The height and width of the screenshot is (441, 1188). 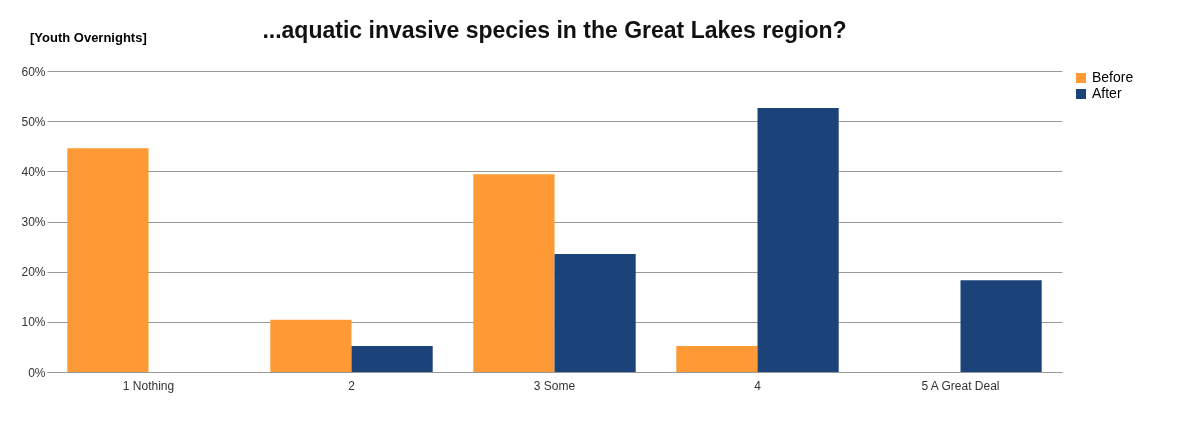 What do you see at coordinates (1107, 93) in the screenshot?
I see `legend-label: After` at bounding box center [1107, 93].